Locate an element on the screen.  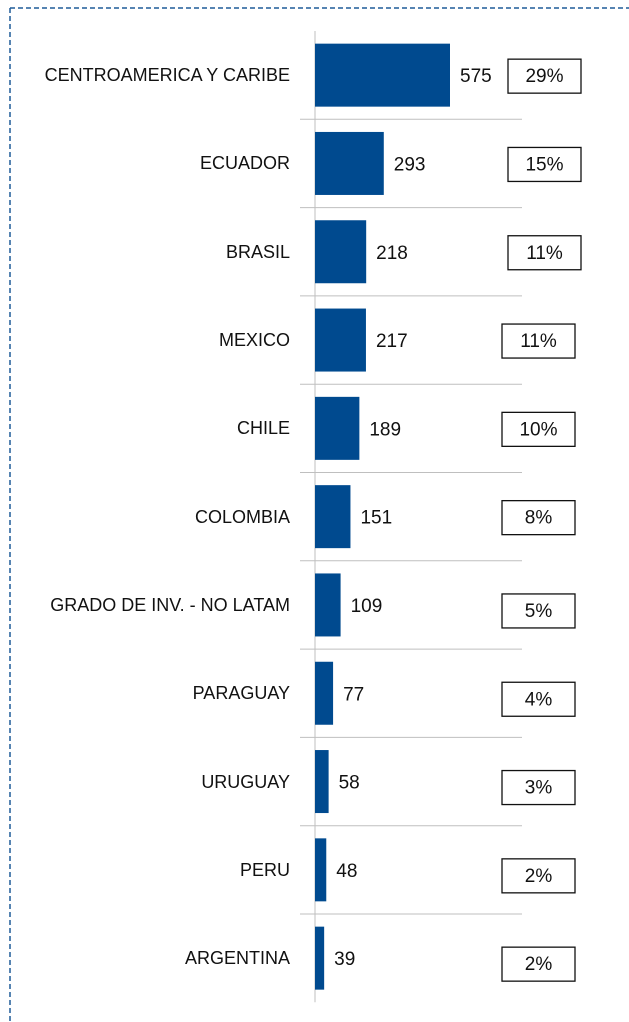
share-label: 29% is located at coordinates (544, 76).